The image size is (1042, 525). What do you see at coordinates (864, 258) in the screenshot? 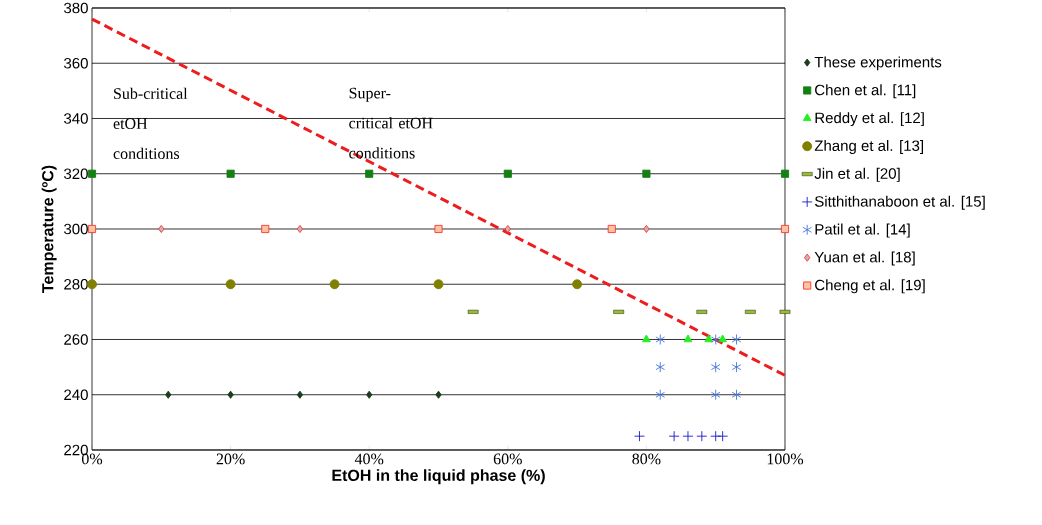
I see `legend-label: Yuan et al. [18]` at bounding box center [864, 258].